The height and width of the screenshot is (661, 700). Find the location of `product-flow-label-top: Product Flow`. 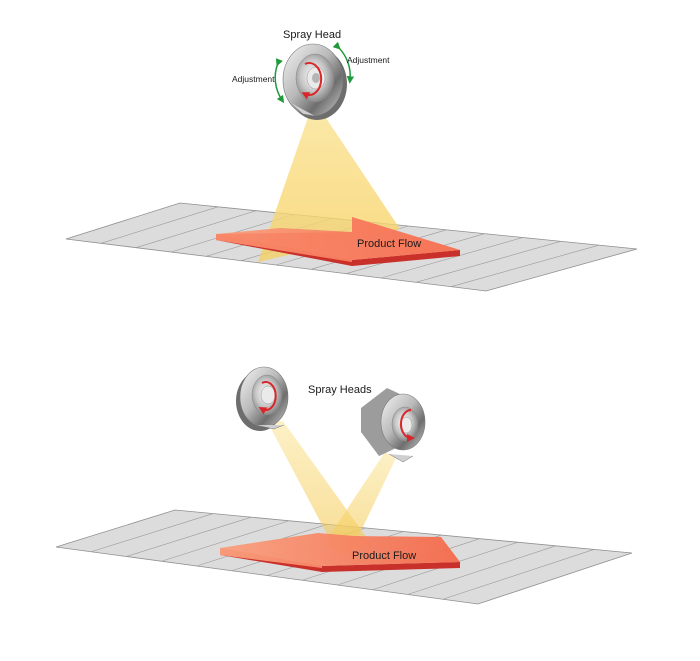

product-flow-label-top: Product Flow is located at coordinates (389, 244).